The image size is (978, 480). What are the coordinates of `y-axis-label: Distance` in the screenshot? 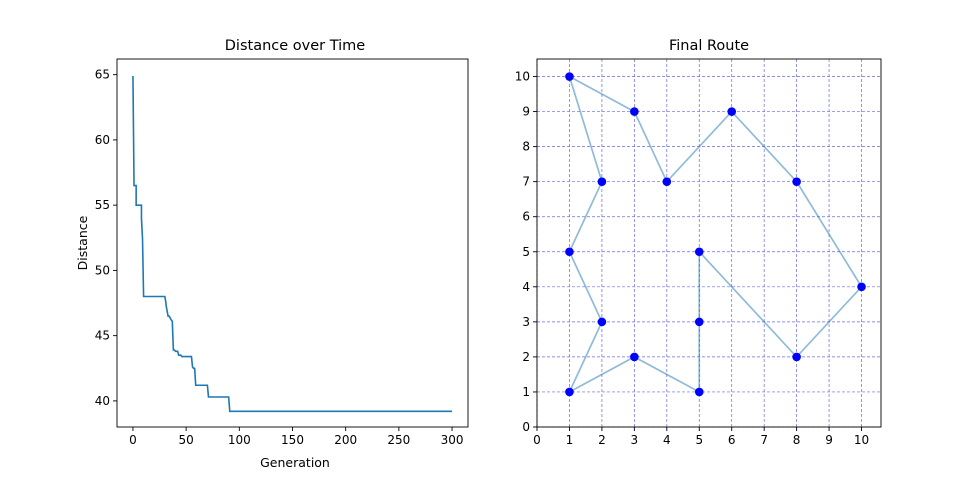 It's located at (82, 242).